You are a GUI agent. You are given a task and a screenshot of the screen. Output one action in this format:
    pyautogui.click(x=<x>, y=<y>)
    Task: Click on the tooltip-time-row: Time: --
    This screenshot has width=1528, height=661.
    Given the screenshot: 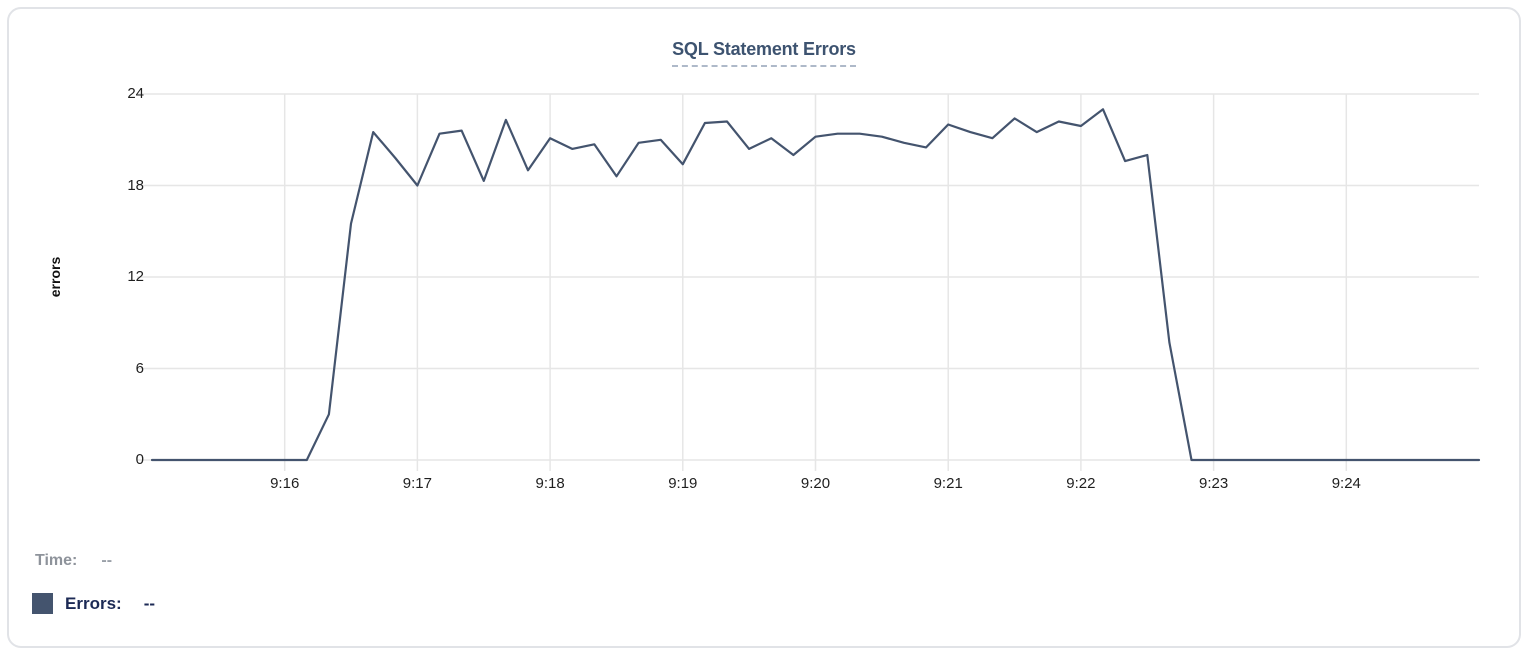 What is the action you would take?
    pyautogui.click(x=73, y=561)
    